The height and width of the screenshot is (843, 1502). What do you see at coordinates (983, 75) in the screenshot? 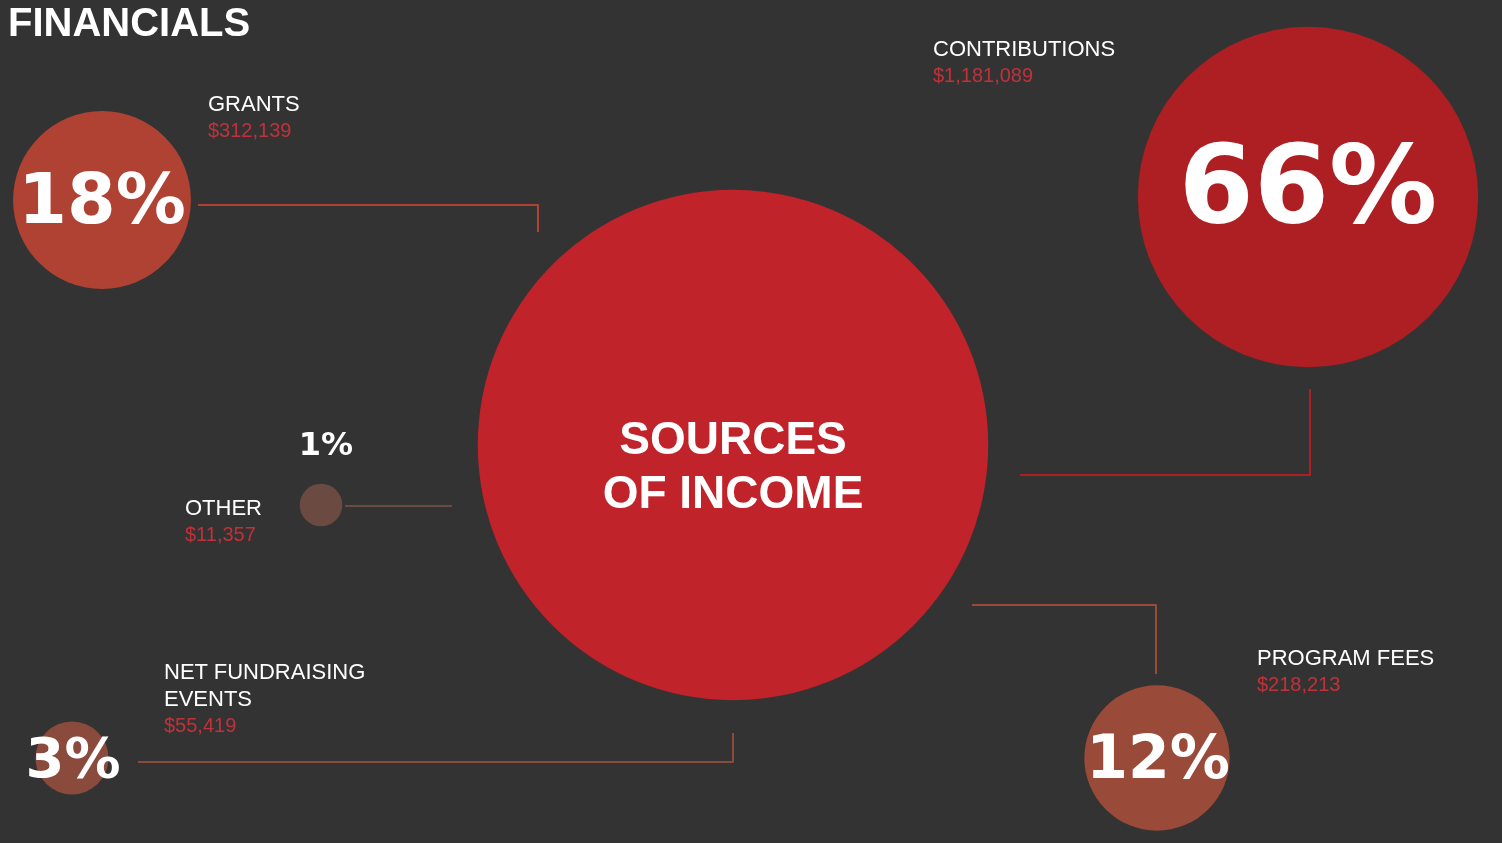
I see `text: $1,181,089` at bounding box center [983, 75].